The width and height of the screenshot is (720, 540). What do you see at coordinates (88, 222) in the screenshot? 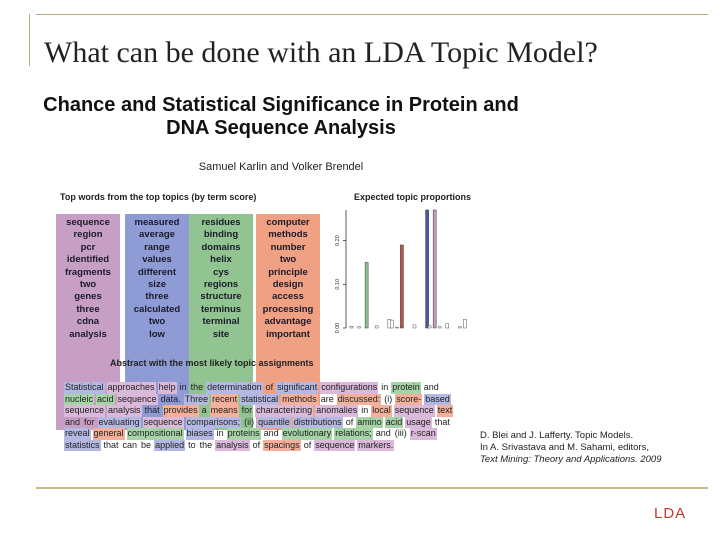
I see `topic-word: sequence` at bounding box center [88, 222].